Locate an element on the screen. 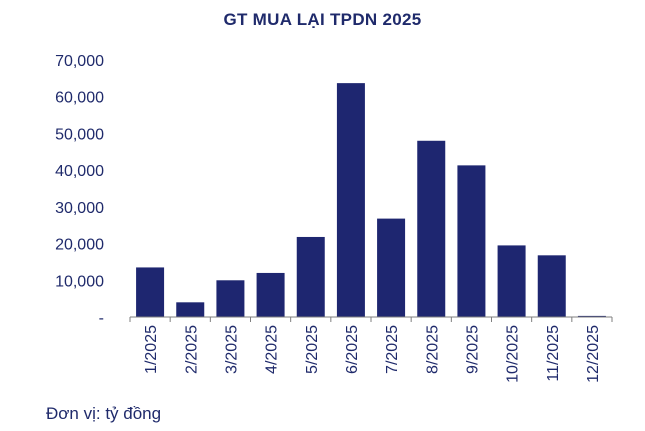 This screenshot has width=645, height=431. y-tick-label: 60,000 is located at coordinates (79, 98).